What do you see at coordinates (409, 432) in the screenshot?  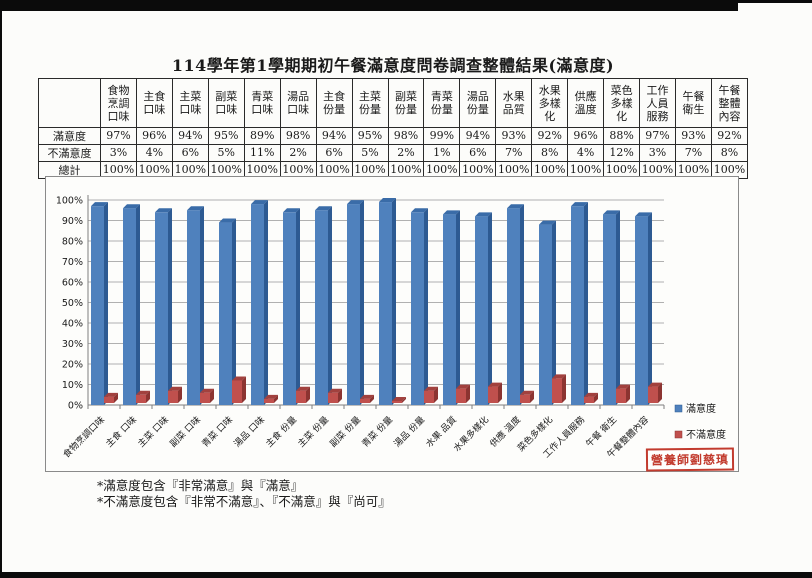 I see `category-label: 湯品 份量` at bounding box center [409, 432].